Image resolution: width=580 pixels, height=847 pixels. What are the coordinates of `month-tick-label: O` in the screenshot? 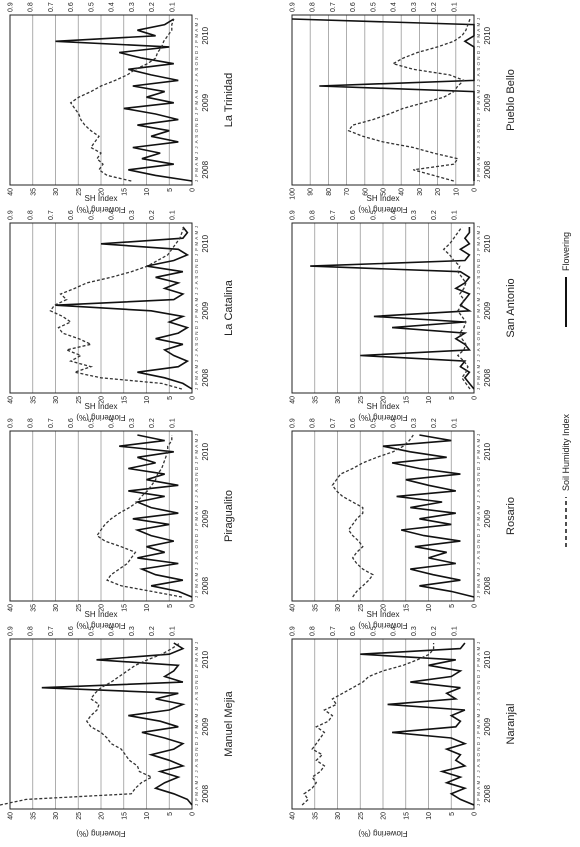 It's located at (196, 63).